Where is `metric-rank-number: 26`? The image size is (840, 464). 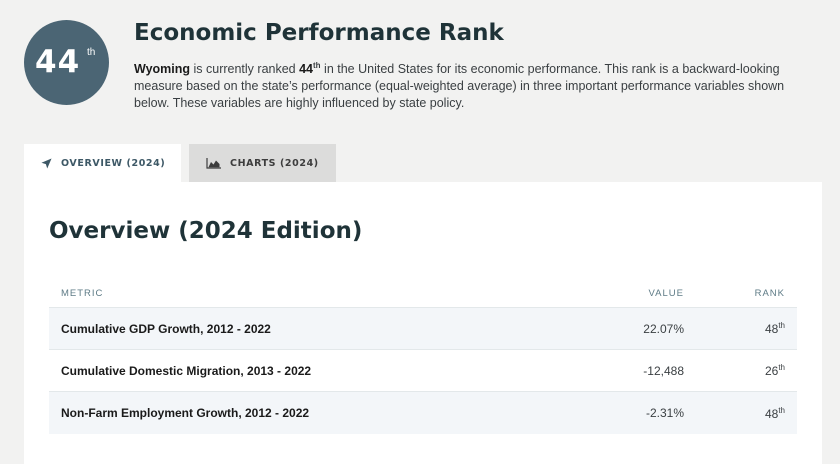
metric-rank-number: 26 is located at coordinates (771, 371).